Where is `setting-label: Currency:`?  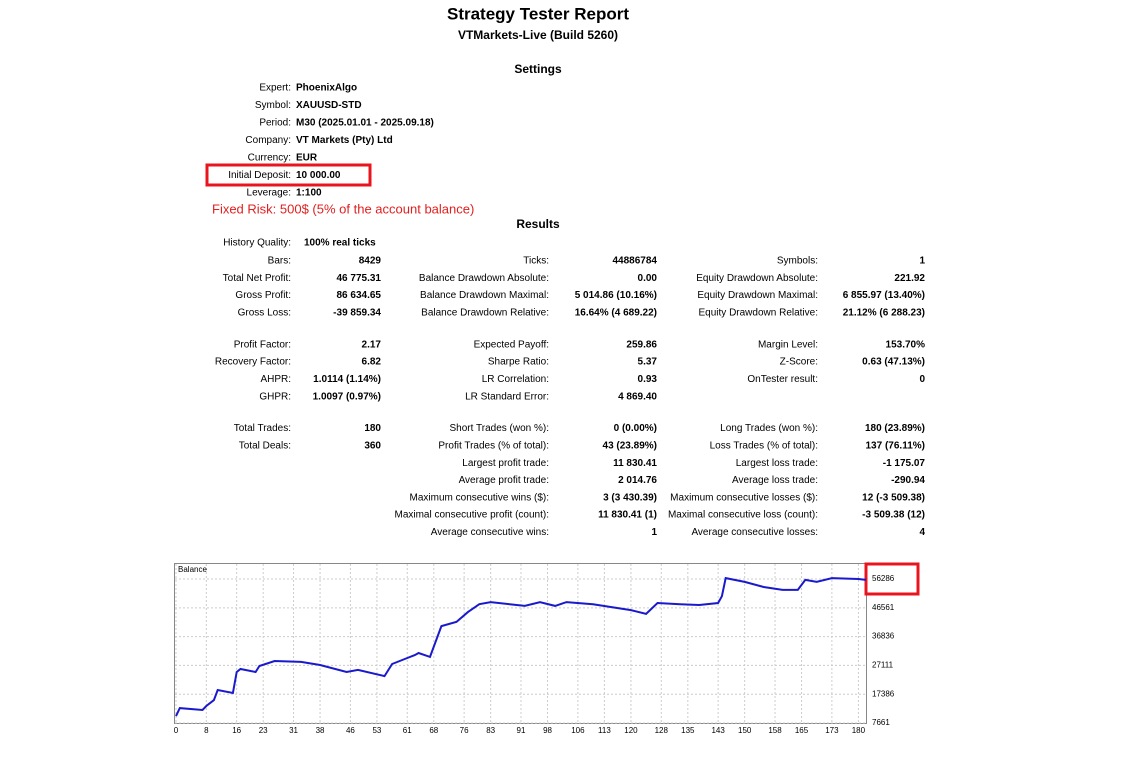
setting-label: Currency: is located at coordinates (269, 158).